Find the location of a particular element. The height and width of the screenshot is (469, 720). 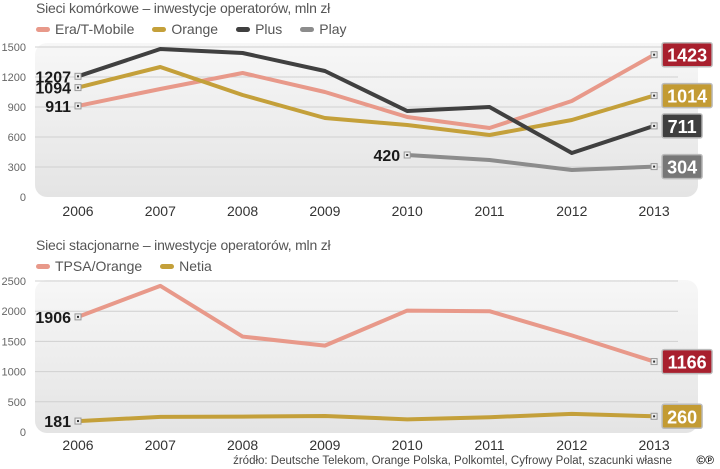

legend-item-plus: Plus is located at coordinates (259, 29).